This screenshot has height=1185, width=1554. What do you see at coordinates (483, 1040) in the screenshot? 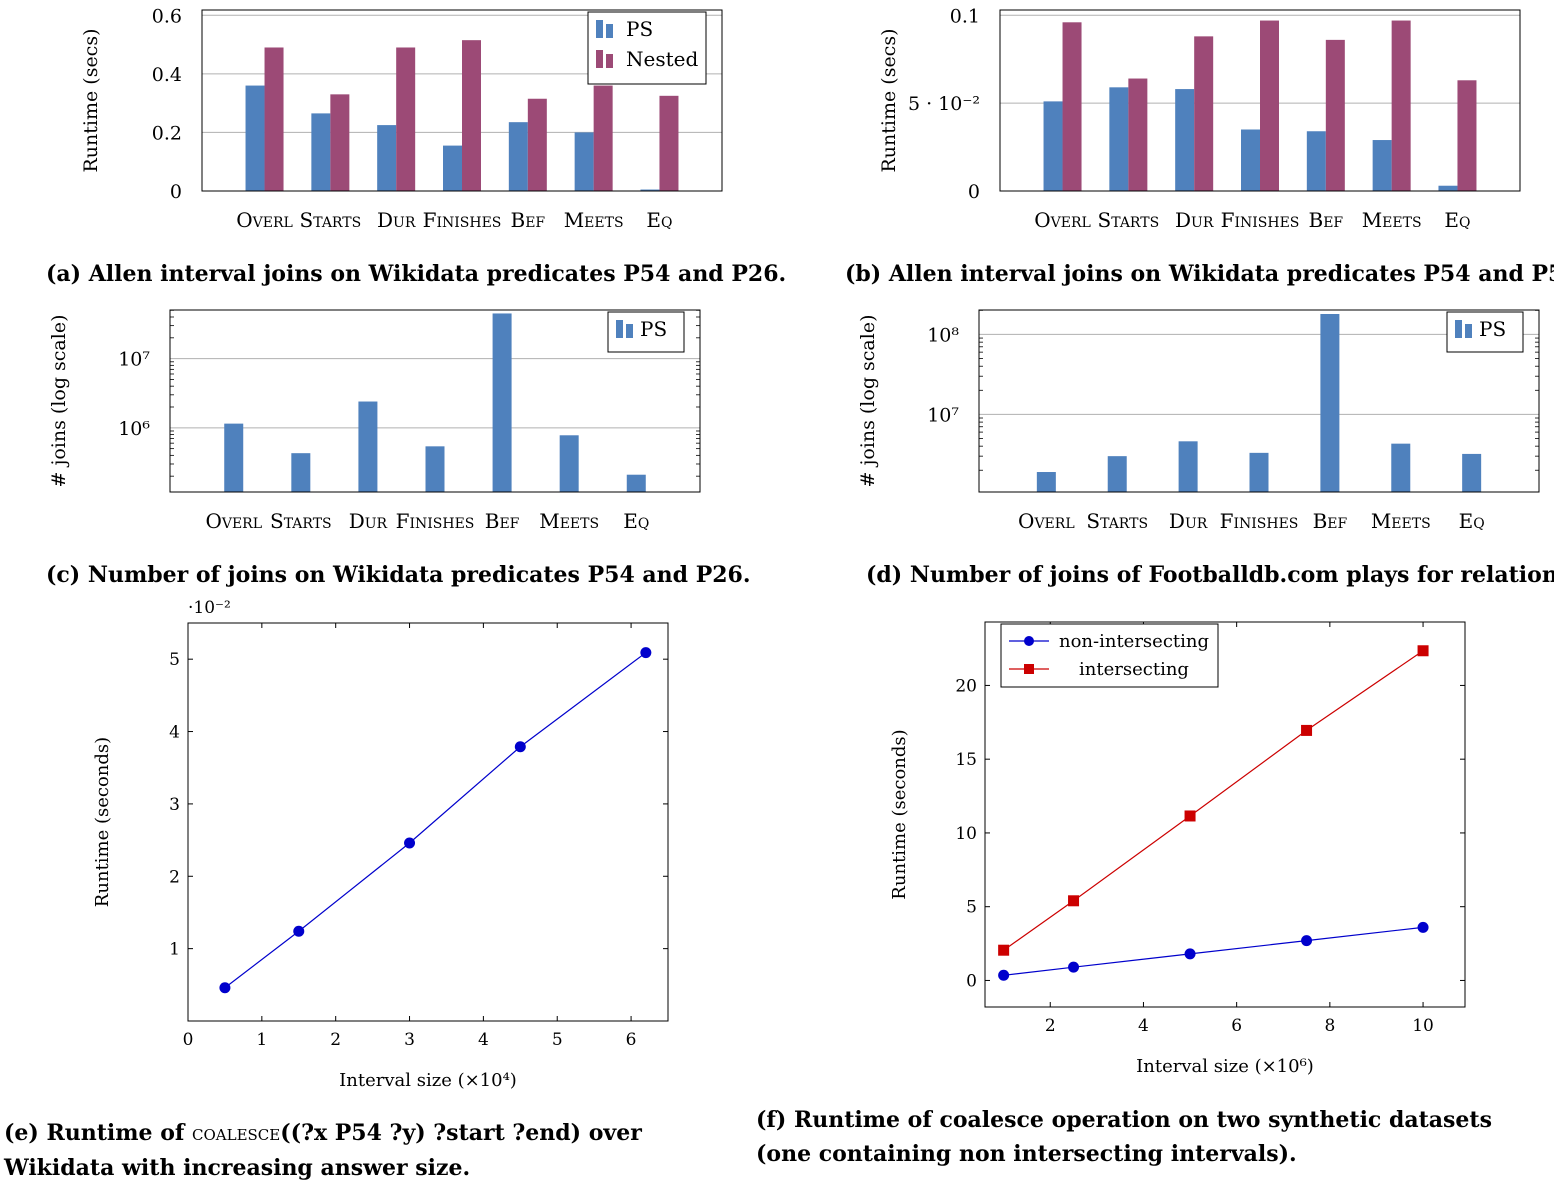
I see `x-tick-label: 4` at bounding box center [483, 1040].